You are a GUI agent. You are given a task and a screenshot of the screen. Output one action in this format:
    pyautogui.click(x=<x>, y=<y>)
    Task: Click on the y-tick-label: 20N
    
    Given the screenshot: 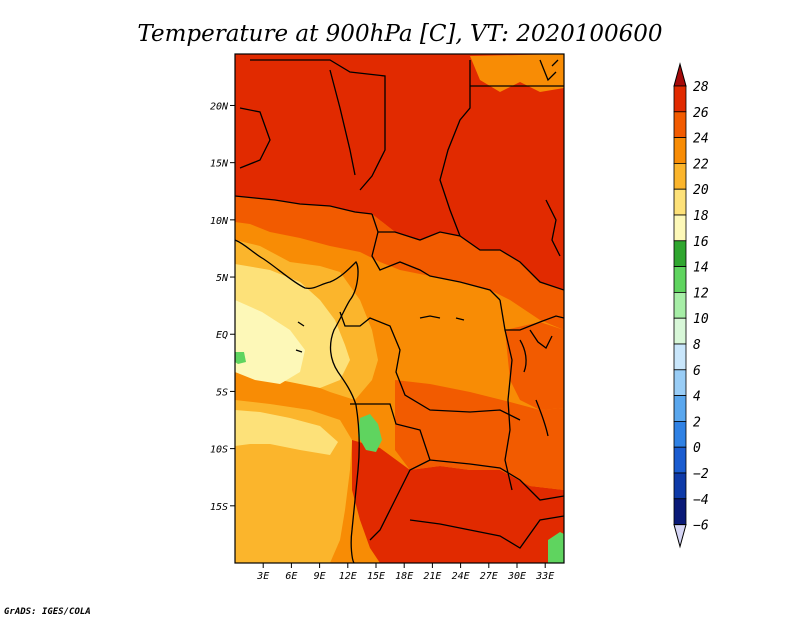 What is the action you would take?
    pyautogui.click(x=219, y=106)
    